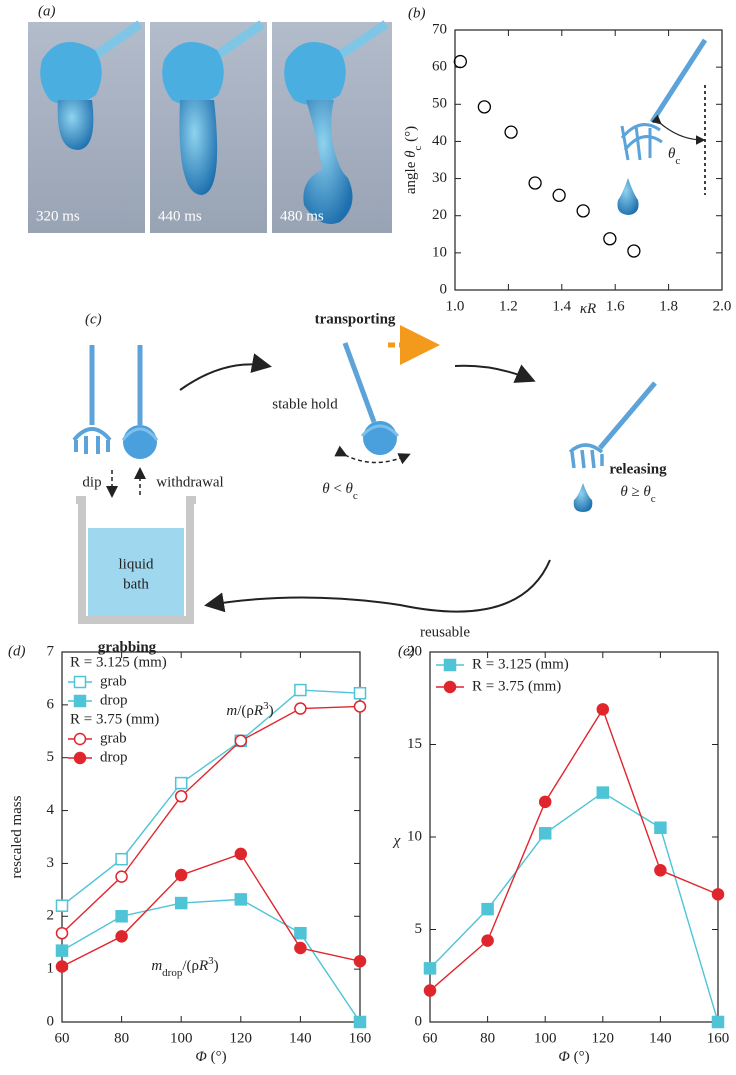 This screenshot has width=736, height=1075. Describe the element at coordinates (113, 738) in the screenshot. I see `legend-label: grab` at that location.